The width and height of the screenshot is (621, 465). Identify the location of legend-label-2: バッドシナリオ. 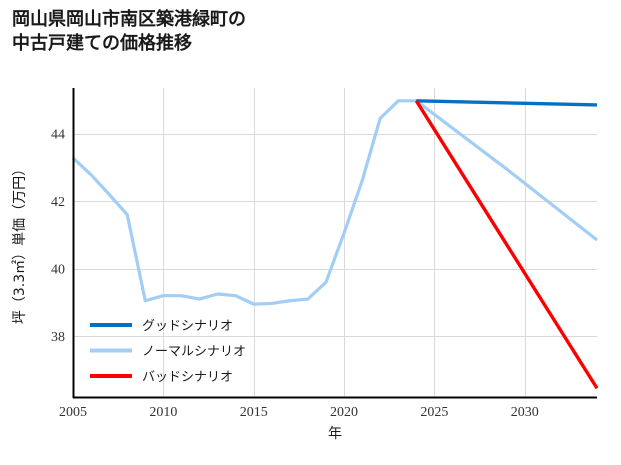
(187, 377).